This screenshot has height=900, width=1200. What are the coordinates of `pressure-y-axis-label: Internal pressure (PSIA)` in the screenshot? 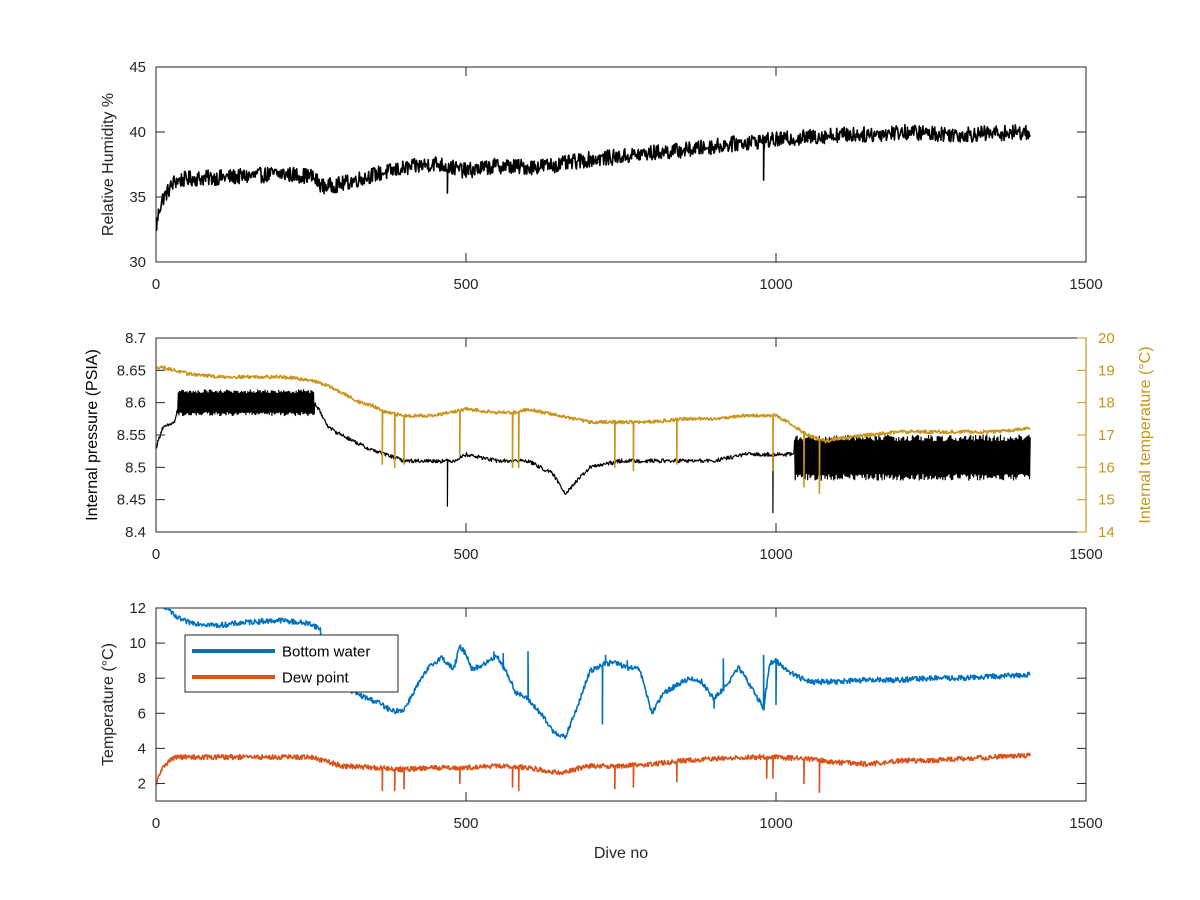 It's located at (92, 435).